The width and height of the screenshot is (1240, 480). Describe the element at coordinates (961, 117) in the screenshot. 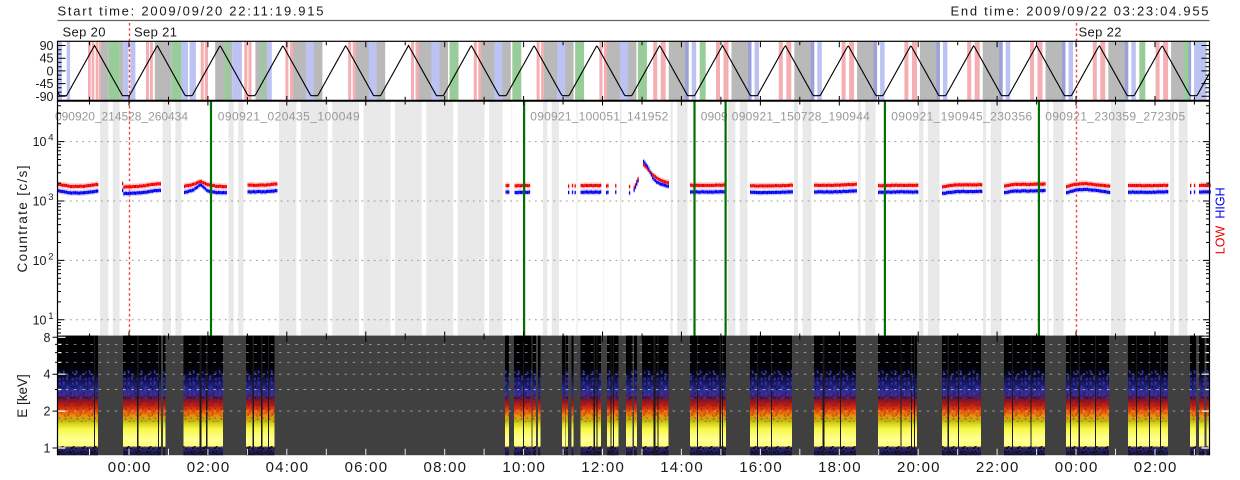

I see `svg-text: 090921_190945_230356` at that location.